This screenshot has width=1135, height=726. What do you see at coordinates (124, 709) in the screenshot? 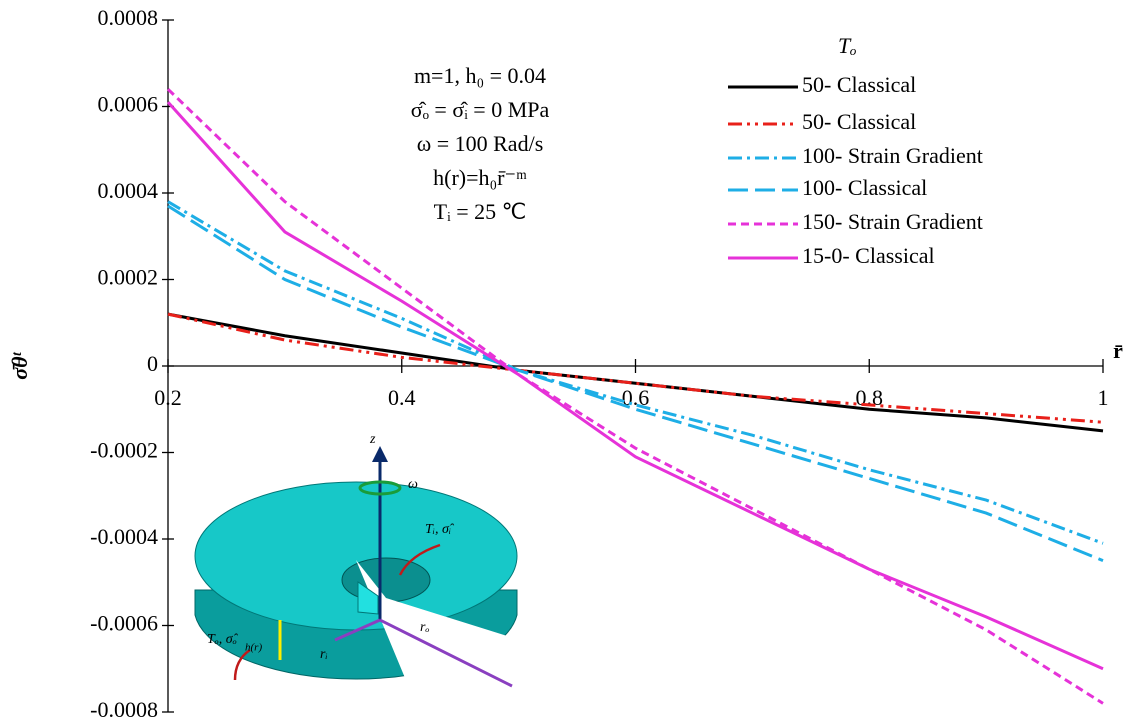
I see `y-tick-label: -0.0008` at bounding box center [124, 709].